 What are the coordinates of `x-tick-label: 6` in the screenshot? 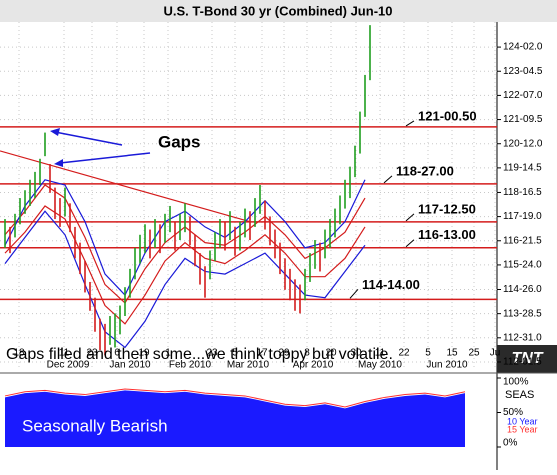 It's located at (117, 353).